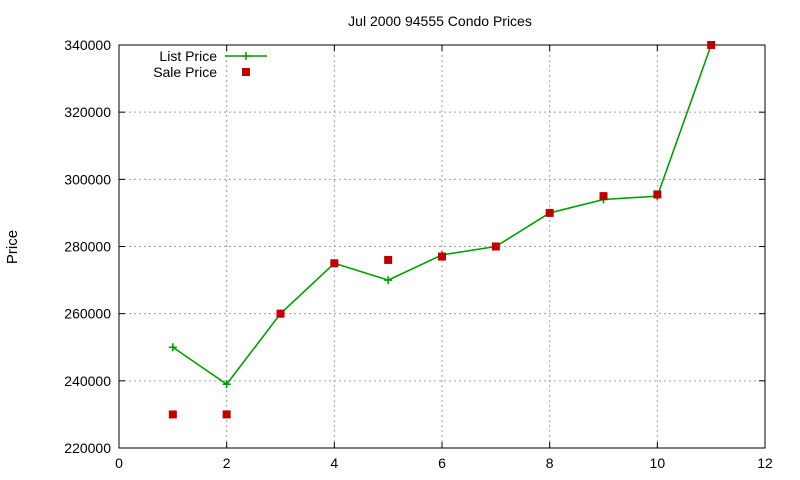  I want to click on x-tick-label: 0, so click(119, 463).